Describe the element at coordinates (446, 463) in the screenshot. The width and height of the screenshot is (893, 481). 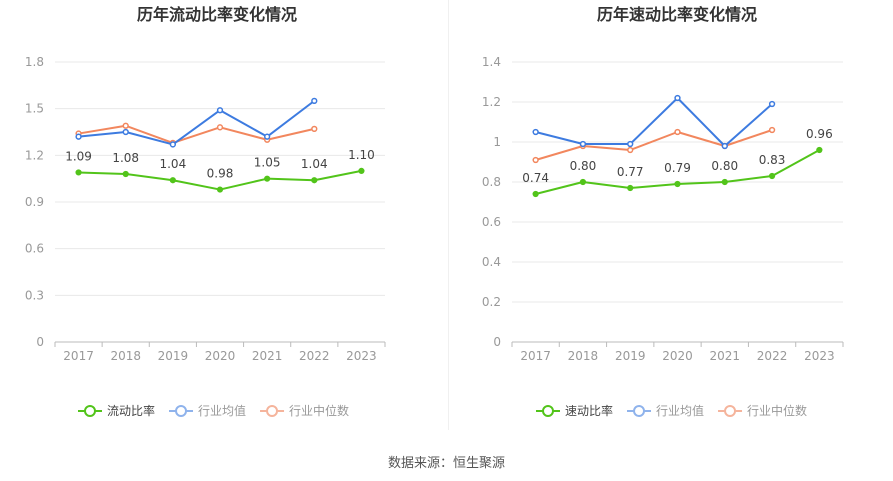
I see `data-source-note: 数据来源：恒生聚源` at that location.